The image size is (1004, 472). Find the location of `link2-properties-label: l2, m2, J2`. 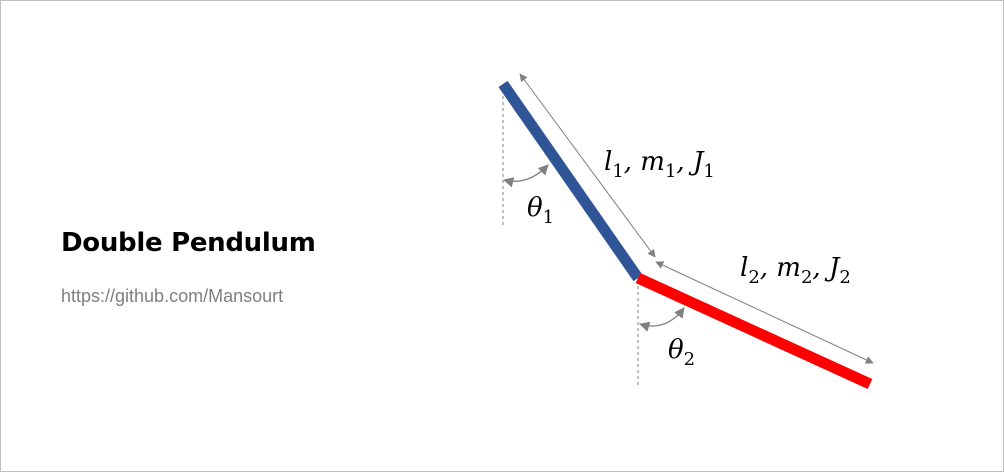

link2-properties-label: l2, m2, J2 is located at coordinates (795, 270).